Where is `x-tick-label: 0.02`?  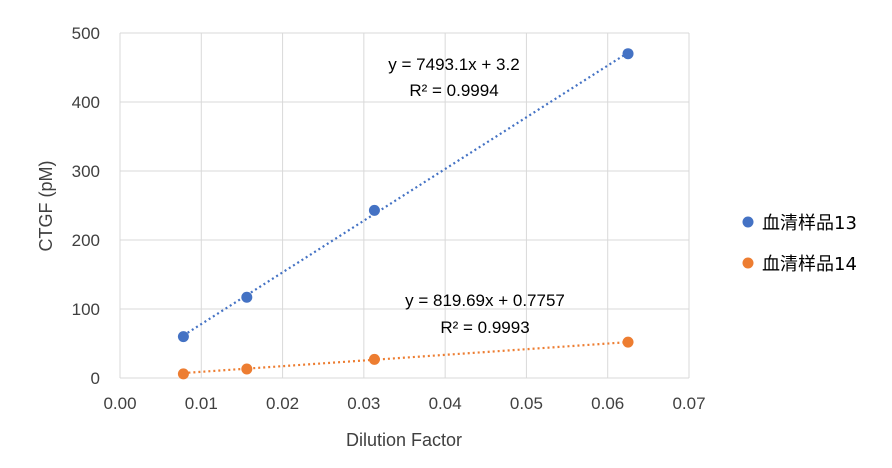
x-tick-label: 0.02 is located at coordinates (282, 403).